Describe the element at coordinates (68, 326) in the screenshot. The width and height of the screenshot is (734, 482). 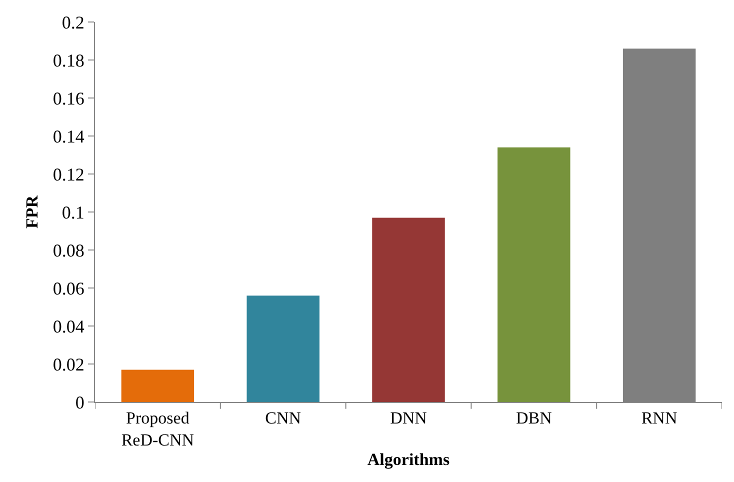
I see `y-tick-label: 0.04` at that location.